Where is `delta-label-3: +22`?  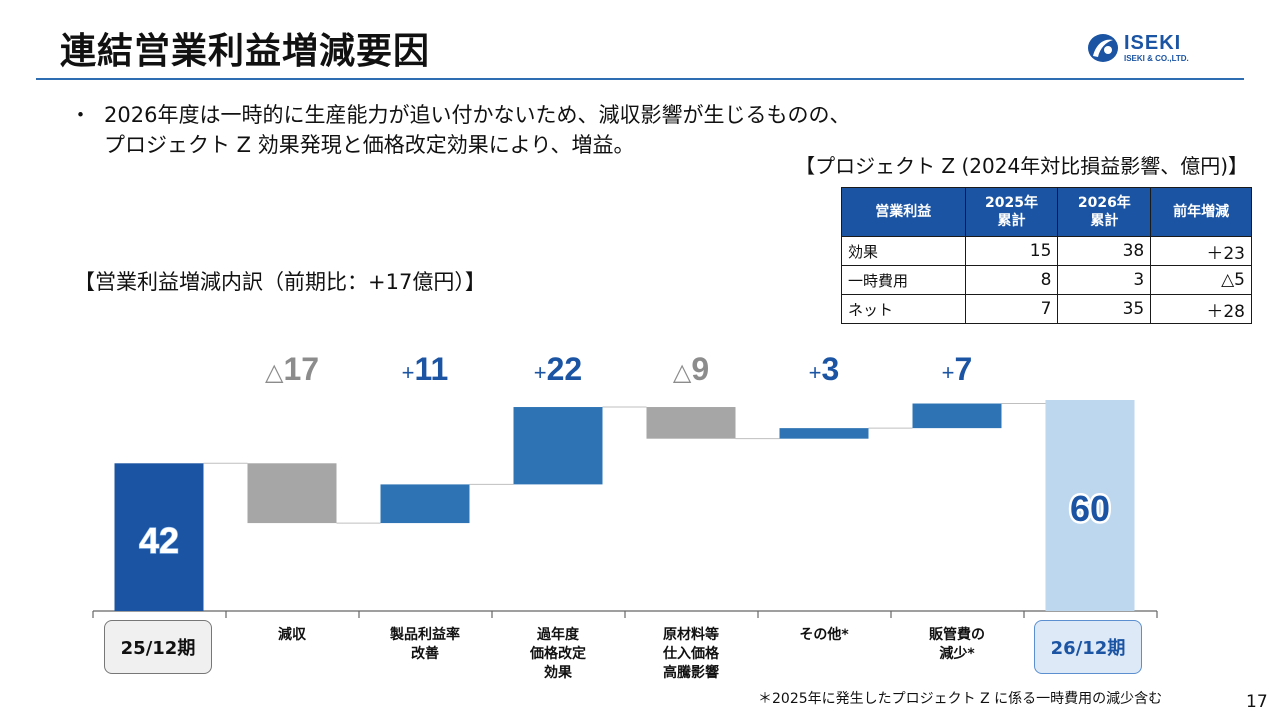 delta-label-3: +22 is located at coordinates (558, 369).